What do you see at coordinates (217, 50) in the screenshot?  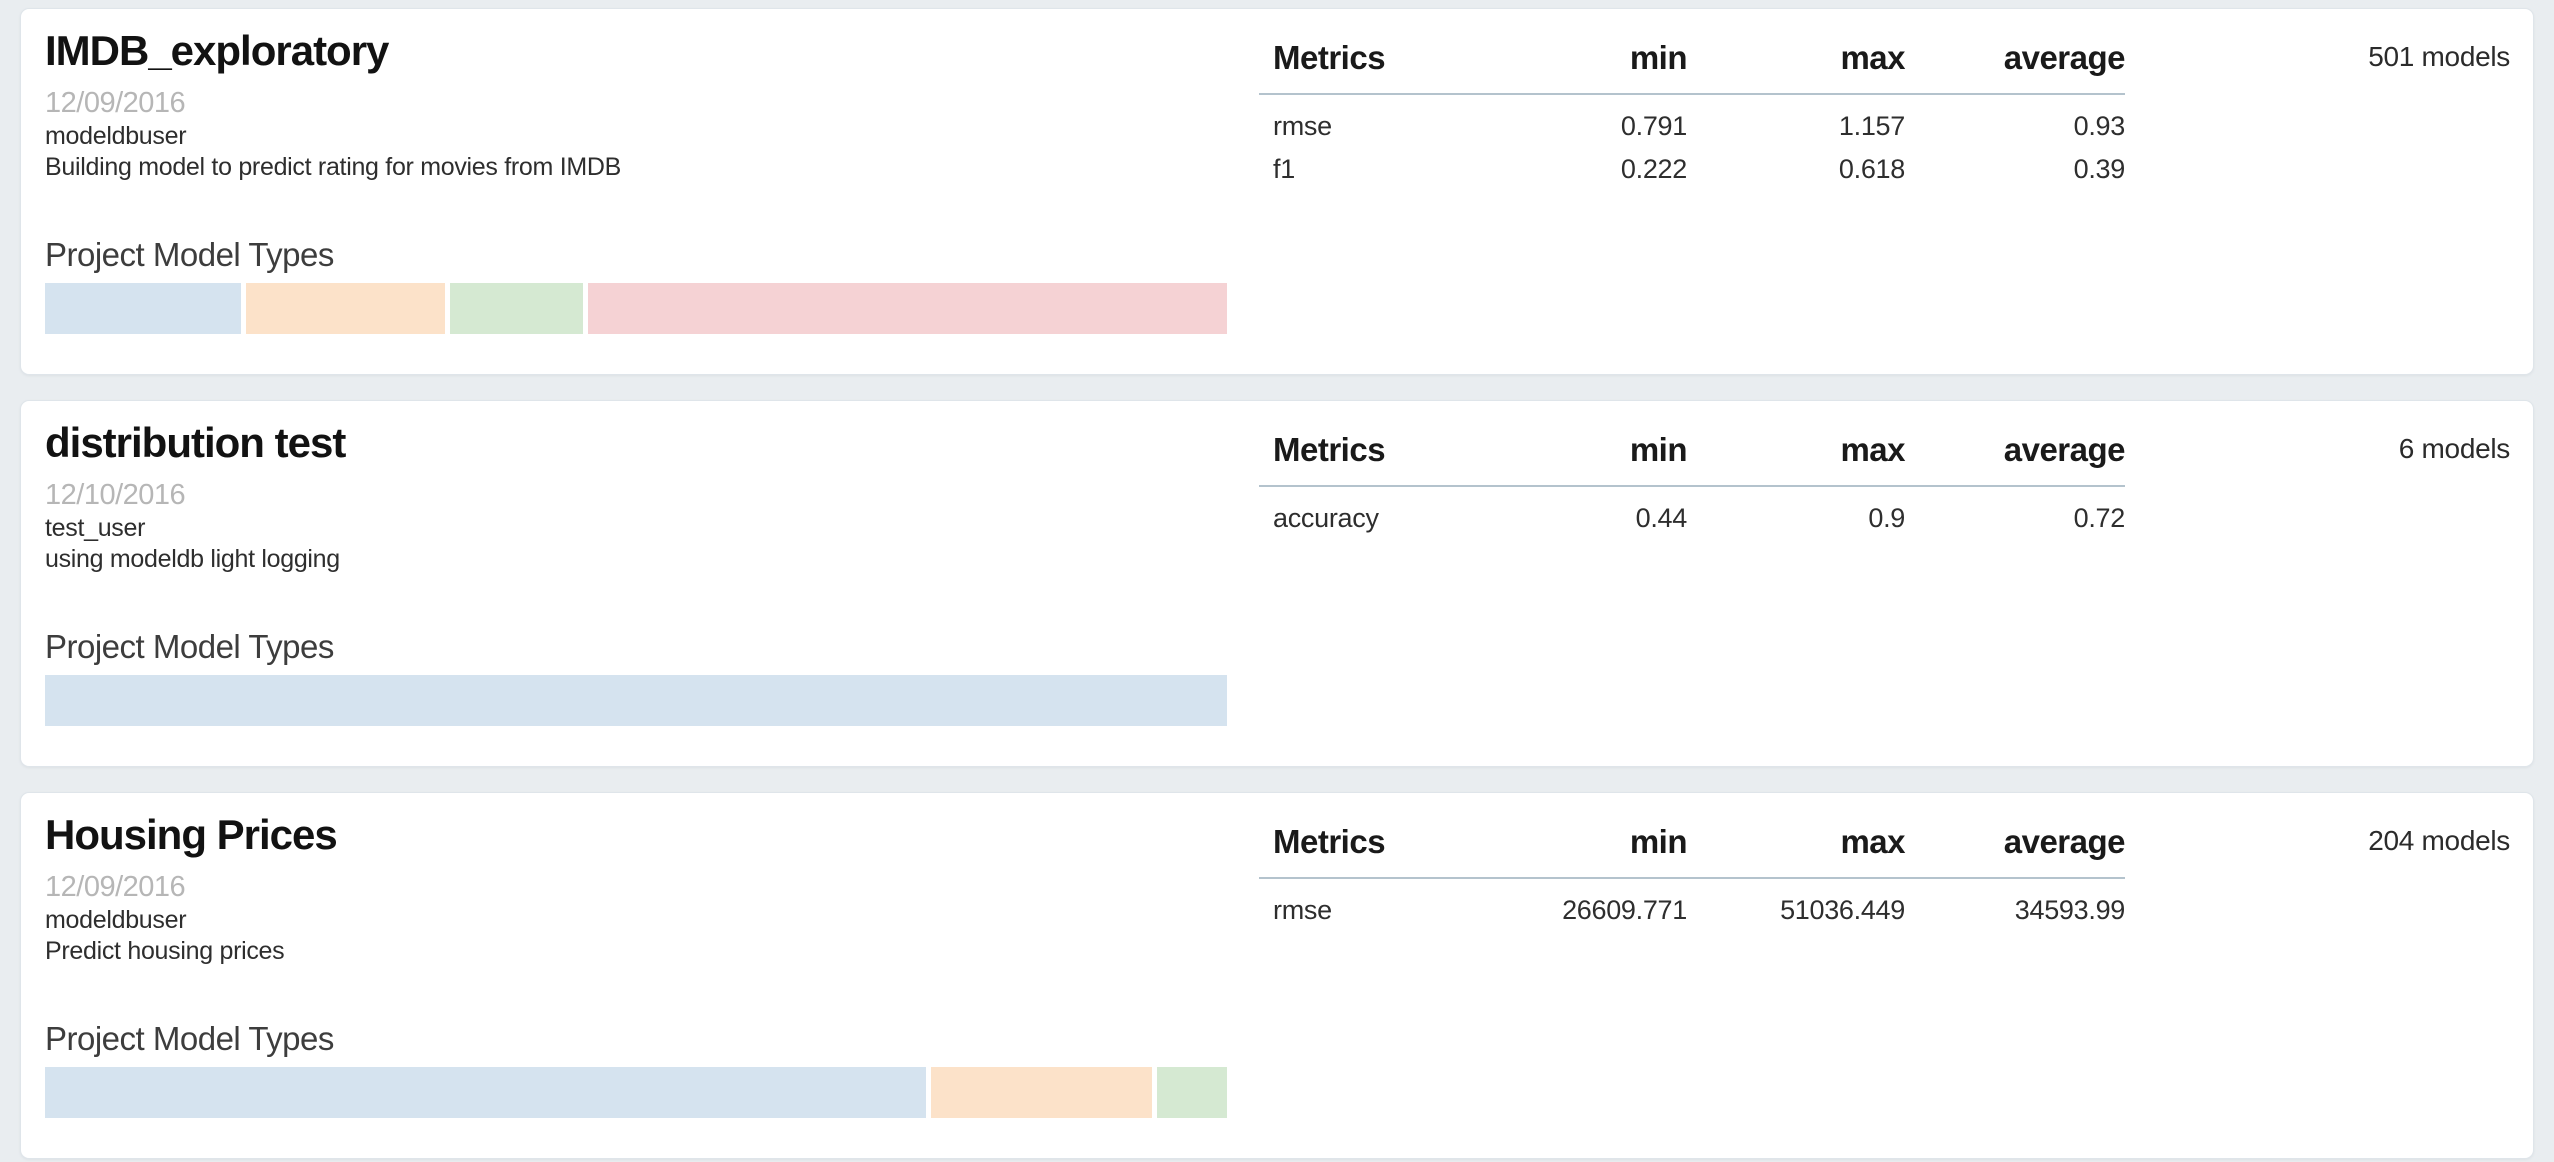 I see `project-title: IMDB_exploratory` at bounding box center [217, 50].